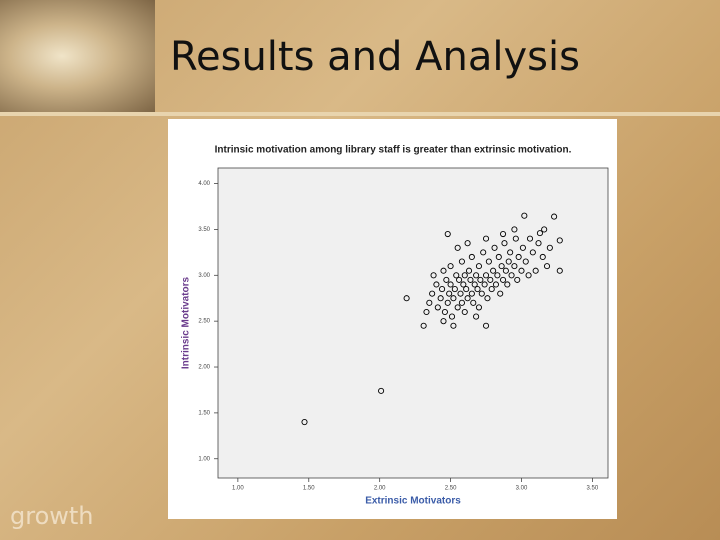  What do you see at coordinates (309, 489) in the screenshot?
I see `x-tick-label: 1.50` at bounding box center [309, 489].